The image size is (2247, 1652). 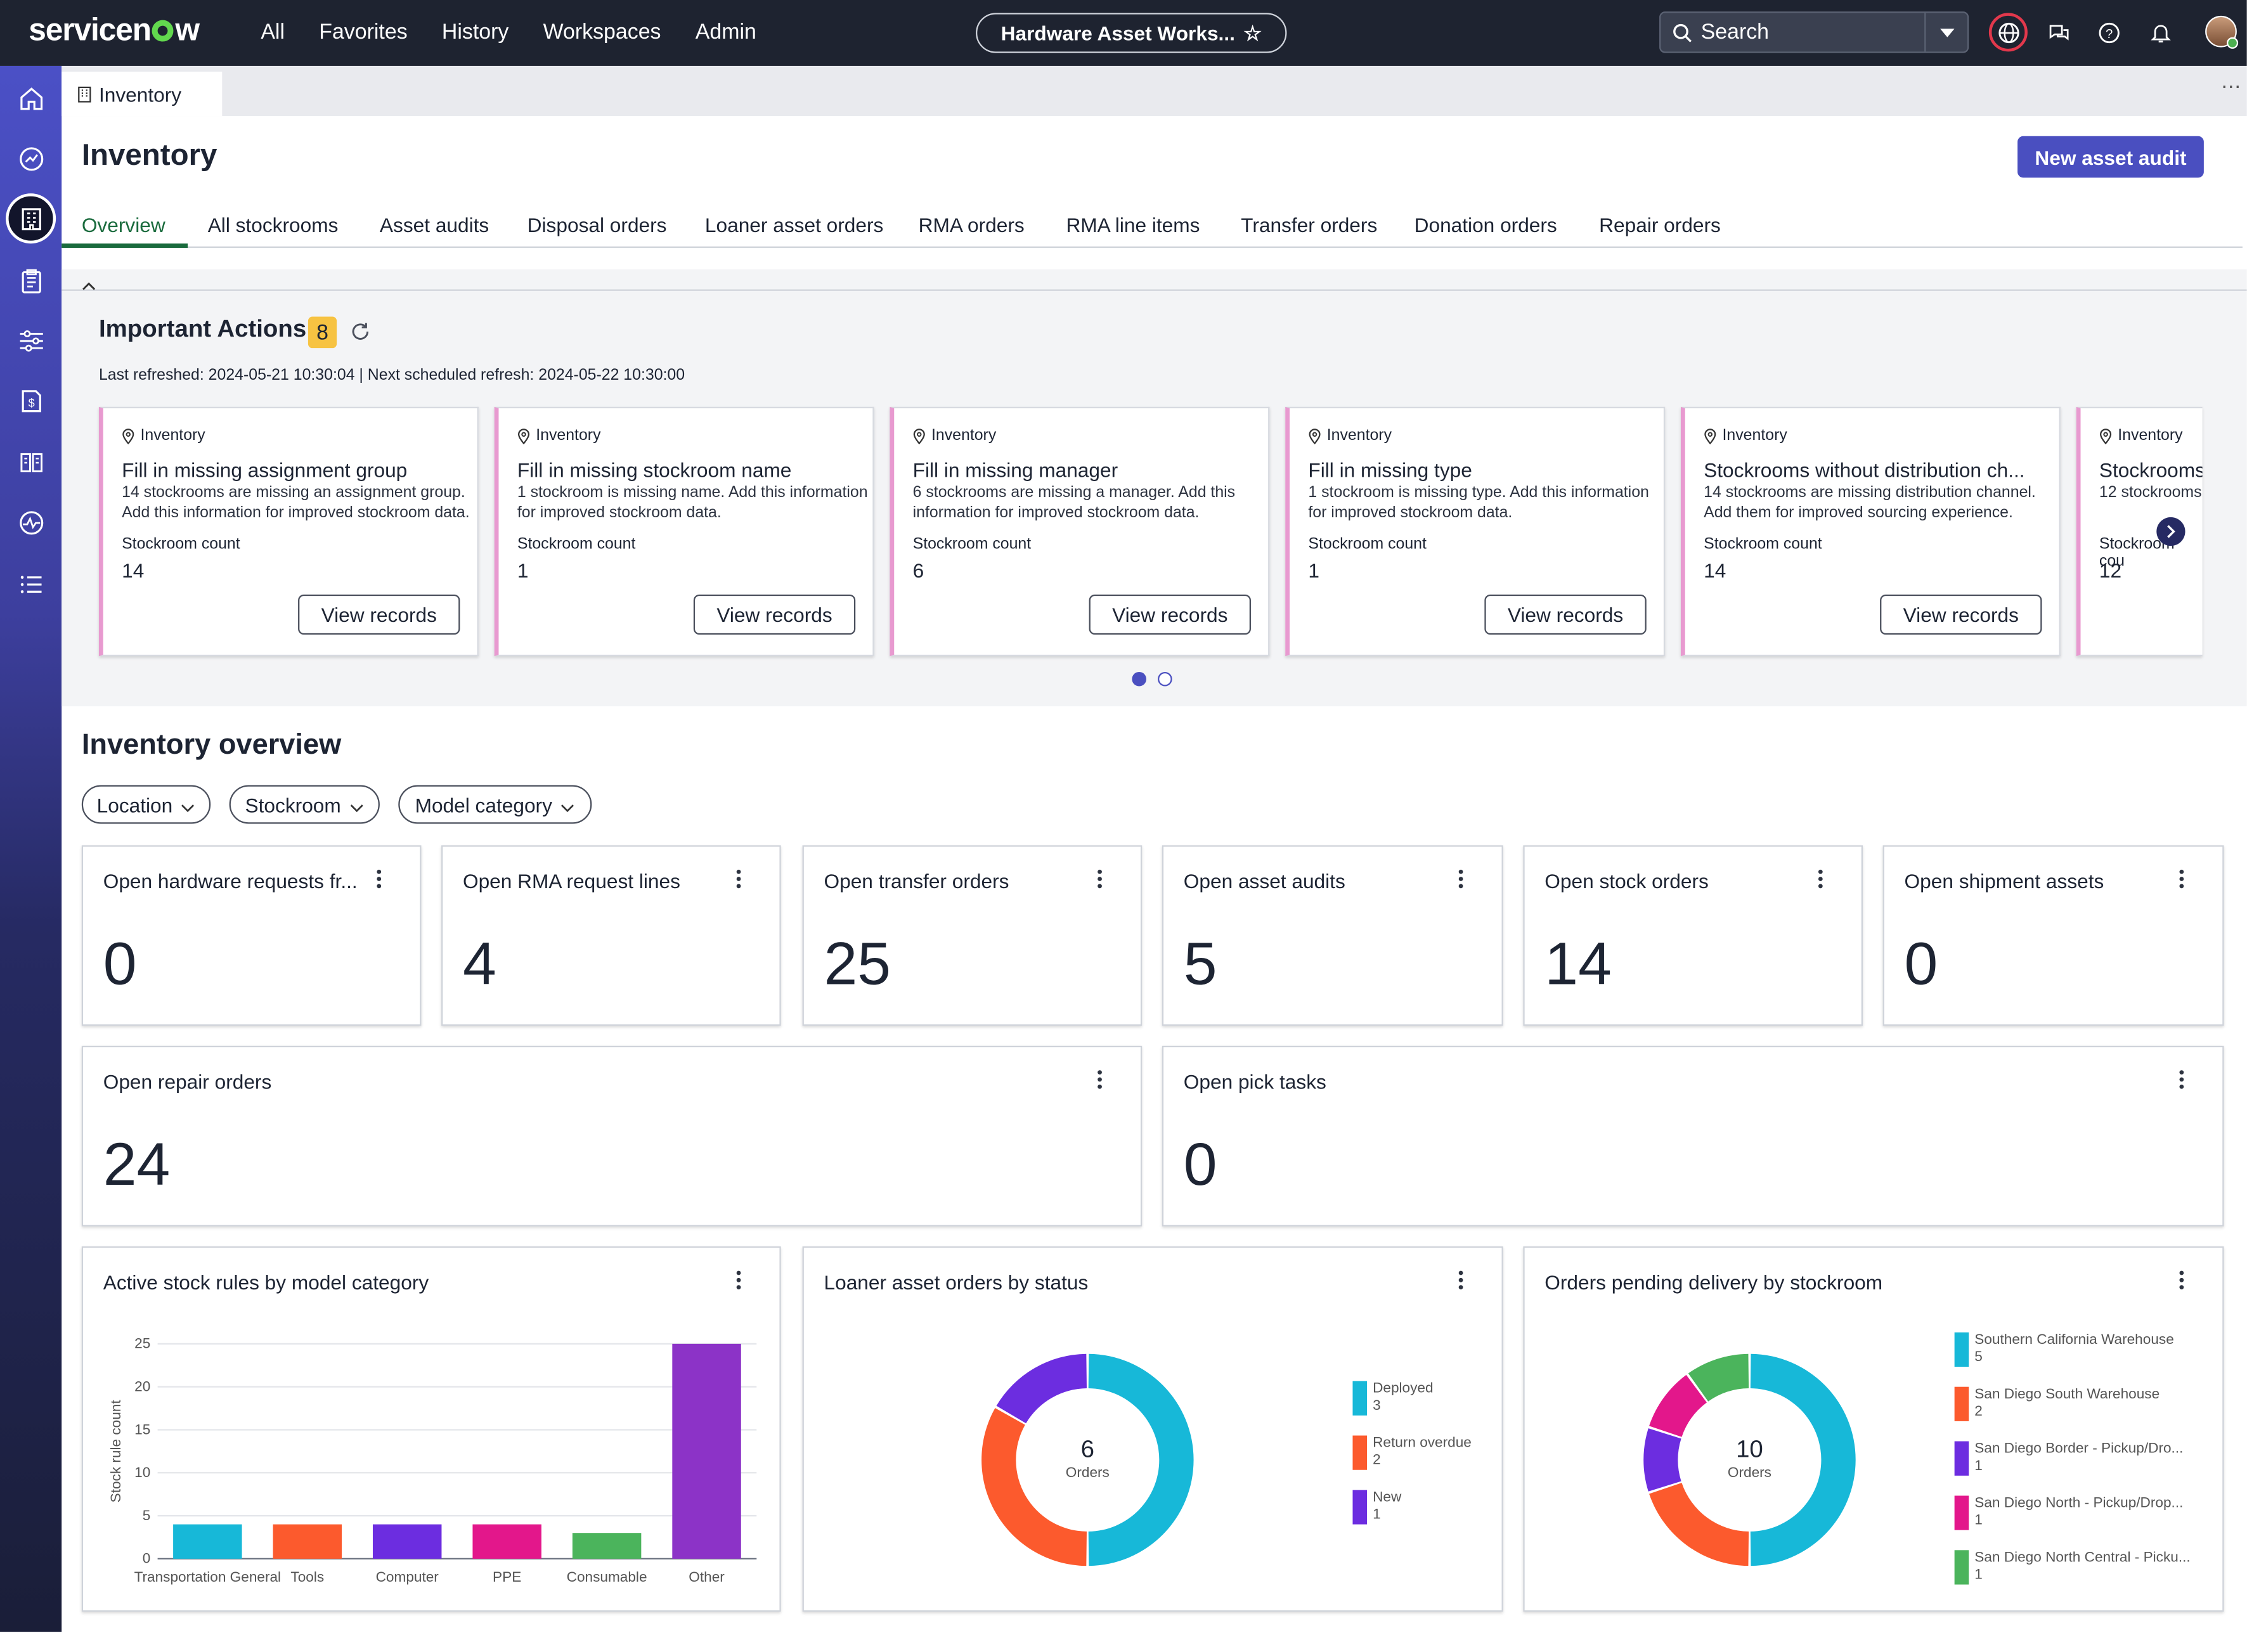 What do you see at coordinates (2109, 32) in the screenshot?
I see `help-icon: ?` at bounding box center [2109, 32].